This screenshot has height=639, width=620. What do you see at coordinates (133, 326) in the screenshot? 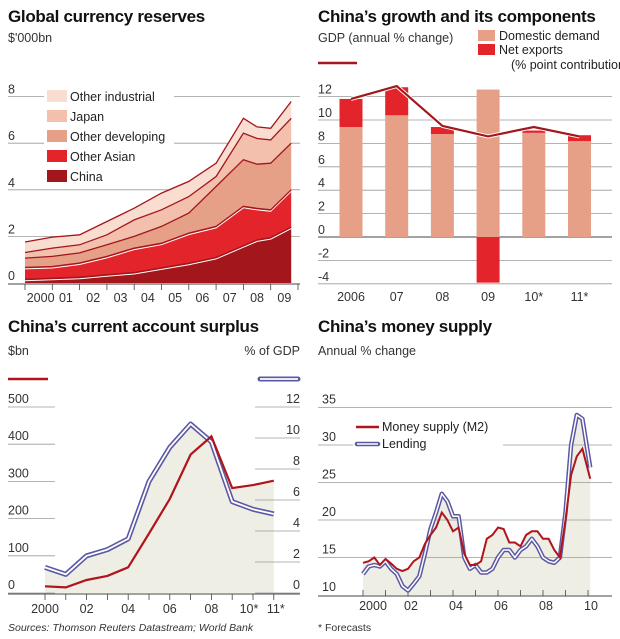
I see `chart-title: China’s current account surplus` at bounding box center [133, 326].